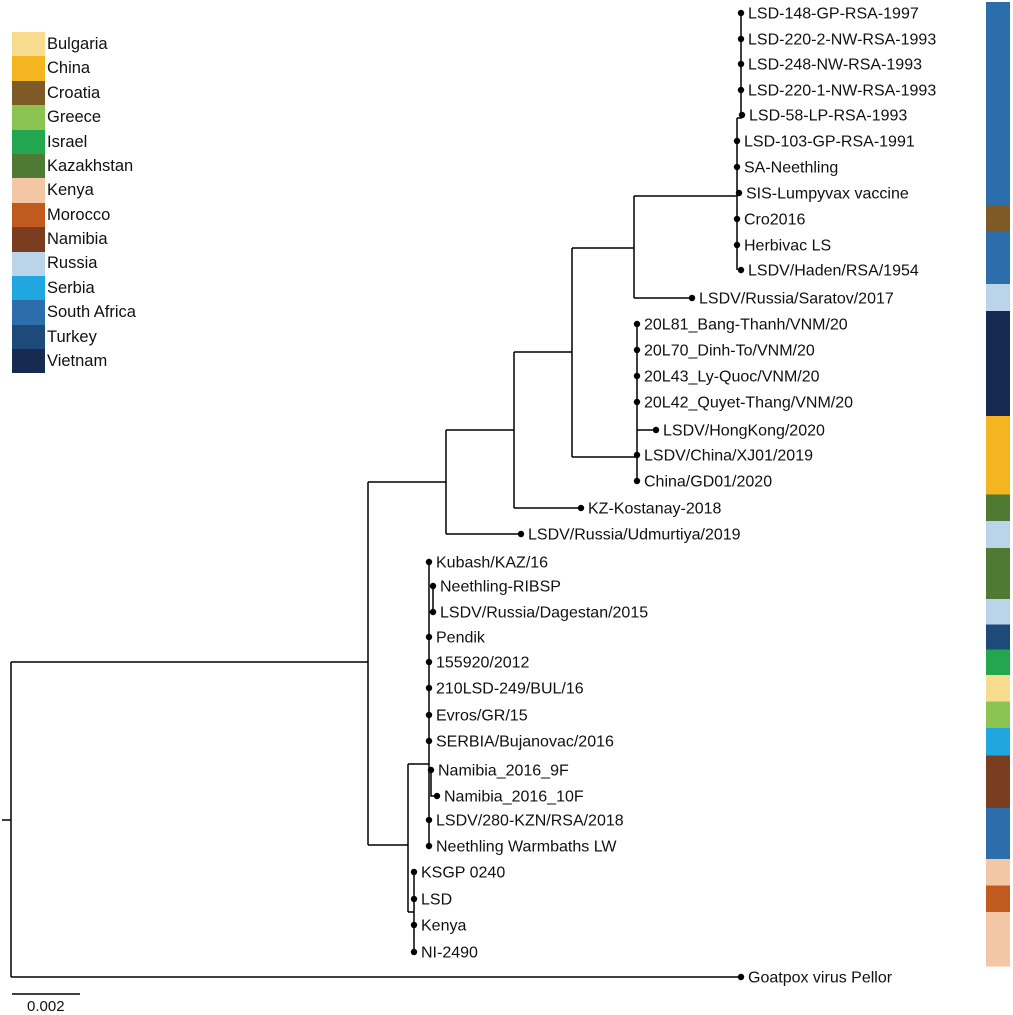 Image resolution: width=1013 pixels, height=1015 pixels. Describe the element at coordinates (449, 953) in the screenshot. I see `leaf-label: NI-2490` at that location.